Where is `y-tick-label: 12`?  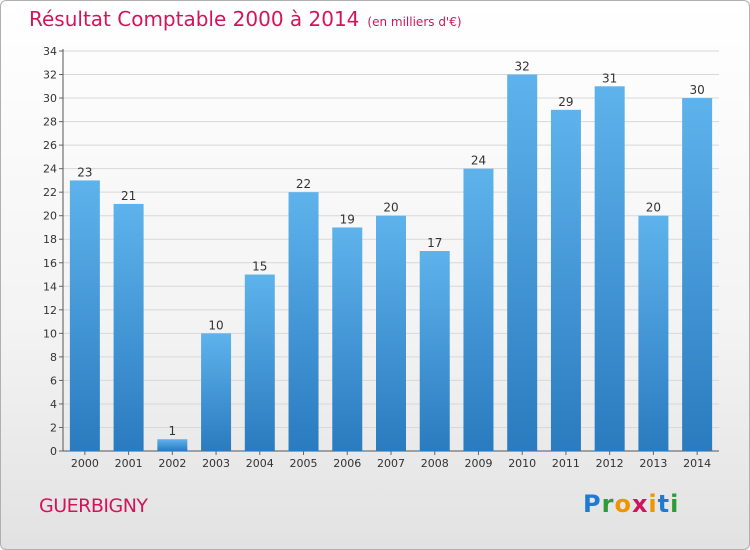 y-tick-label: 12 is located at coordinates (50, 310).